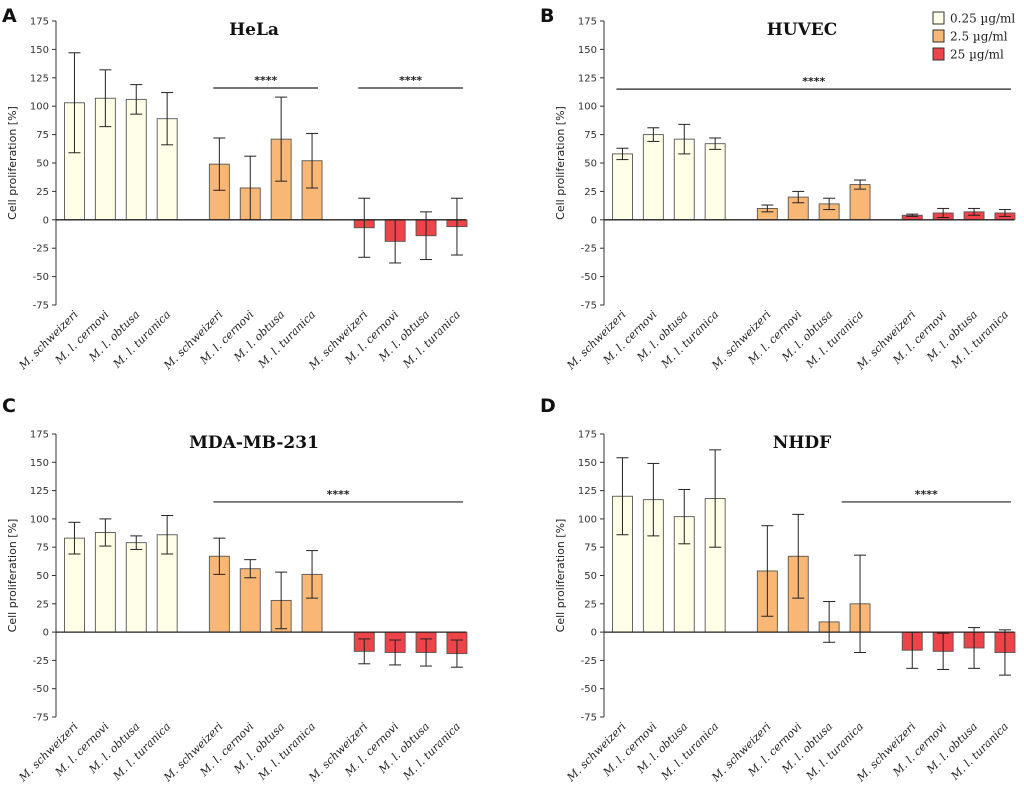  I want to click on panel-letter: B, so click(547, 16).